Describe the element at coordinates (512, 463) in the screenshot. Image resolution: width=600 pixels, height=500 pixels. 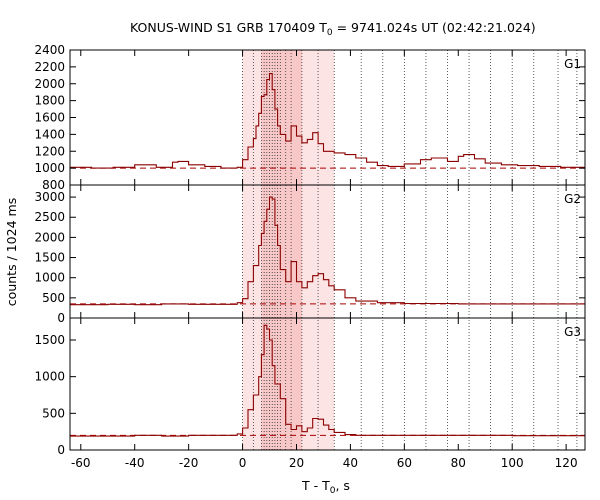
I see `x-tick-label: 100` at that location.